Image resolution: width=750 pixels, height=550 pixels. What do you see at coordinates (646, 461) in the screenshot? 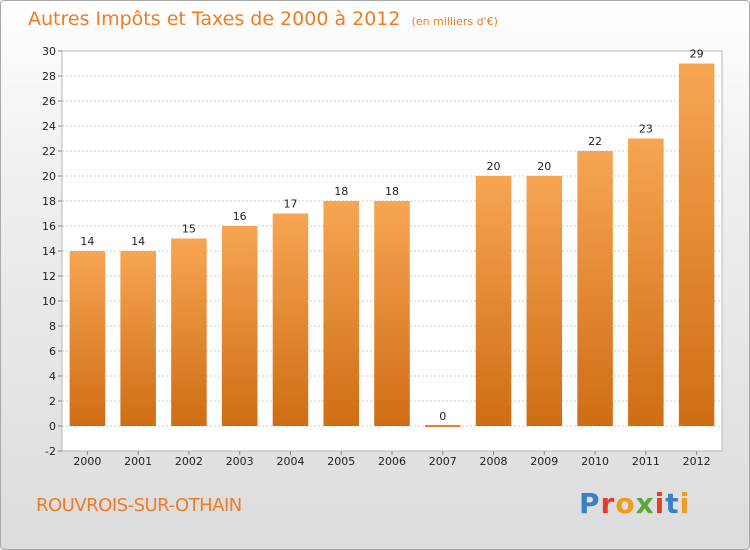
I see `x-tick-label: 2011` at bounding box center [646, 461].